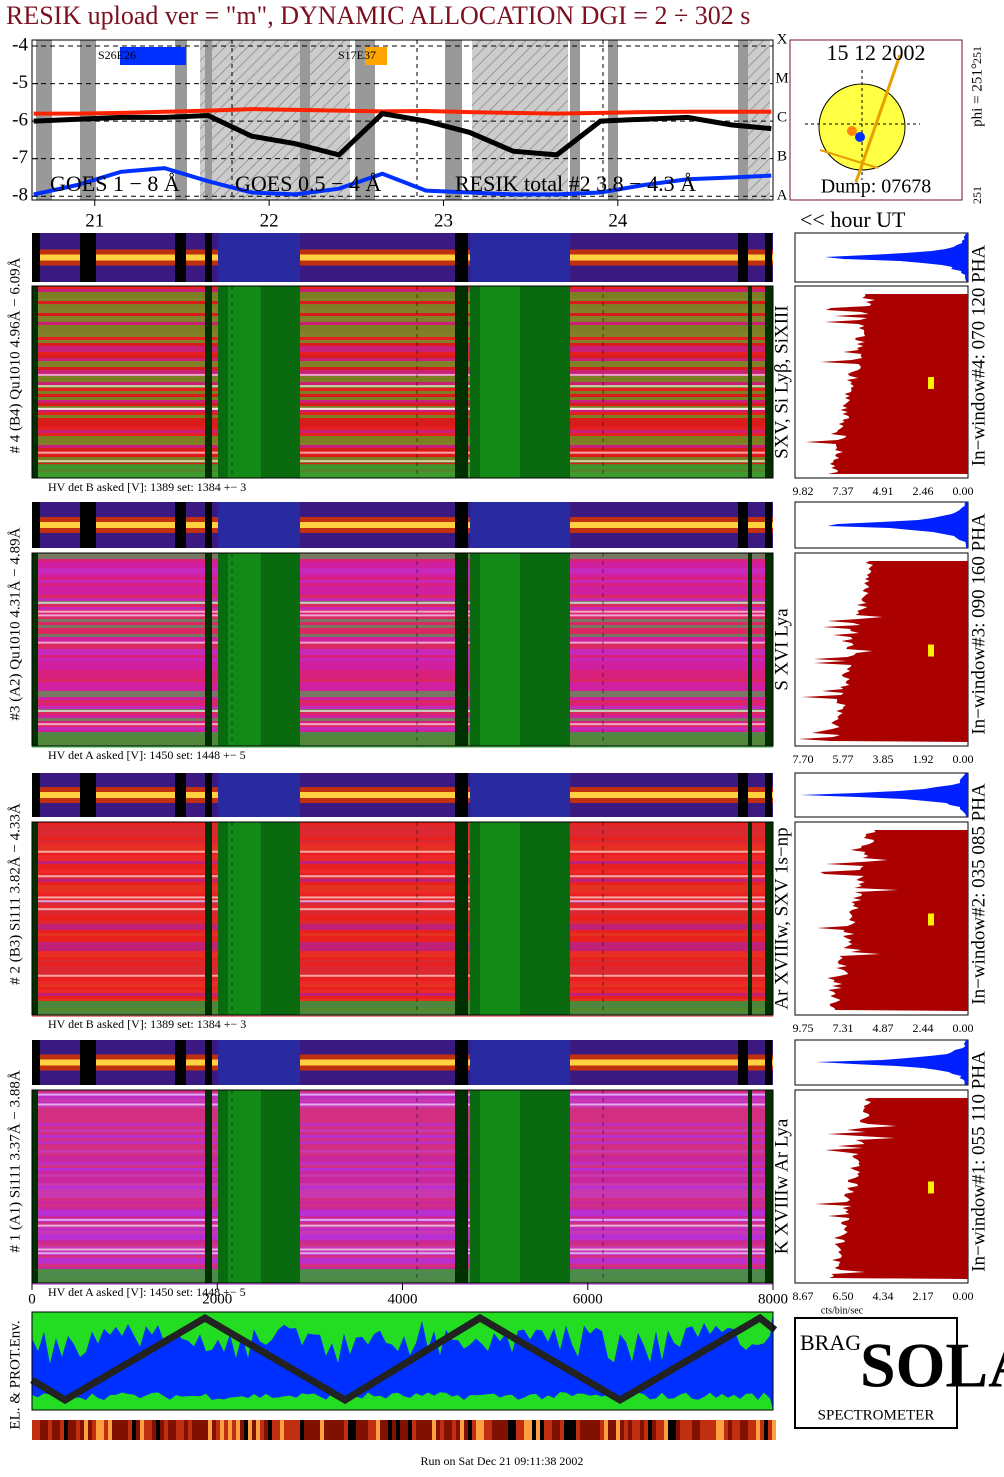  I want to click on panel-label: # 2 (B3) Si111 3.82Å − 4.33Å, so click(15, 894).